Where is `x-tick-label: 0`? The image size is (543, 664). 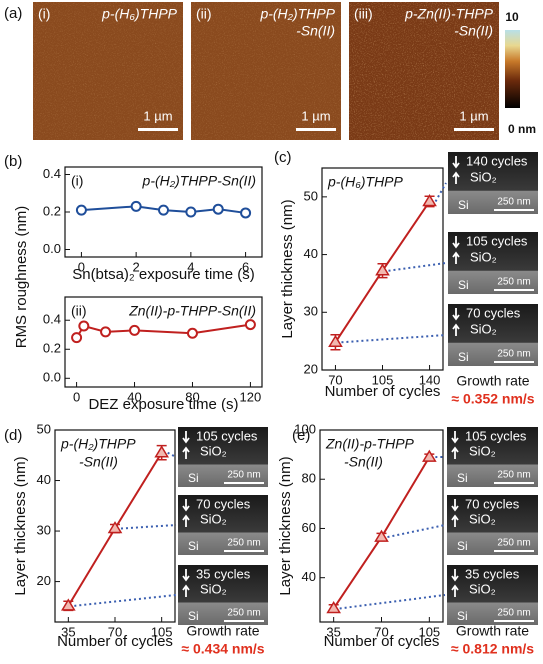 x-tick-label: 0 is located at coordinates (81, 266).